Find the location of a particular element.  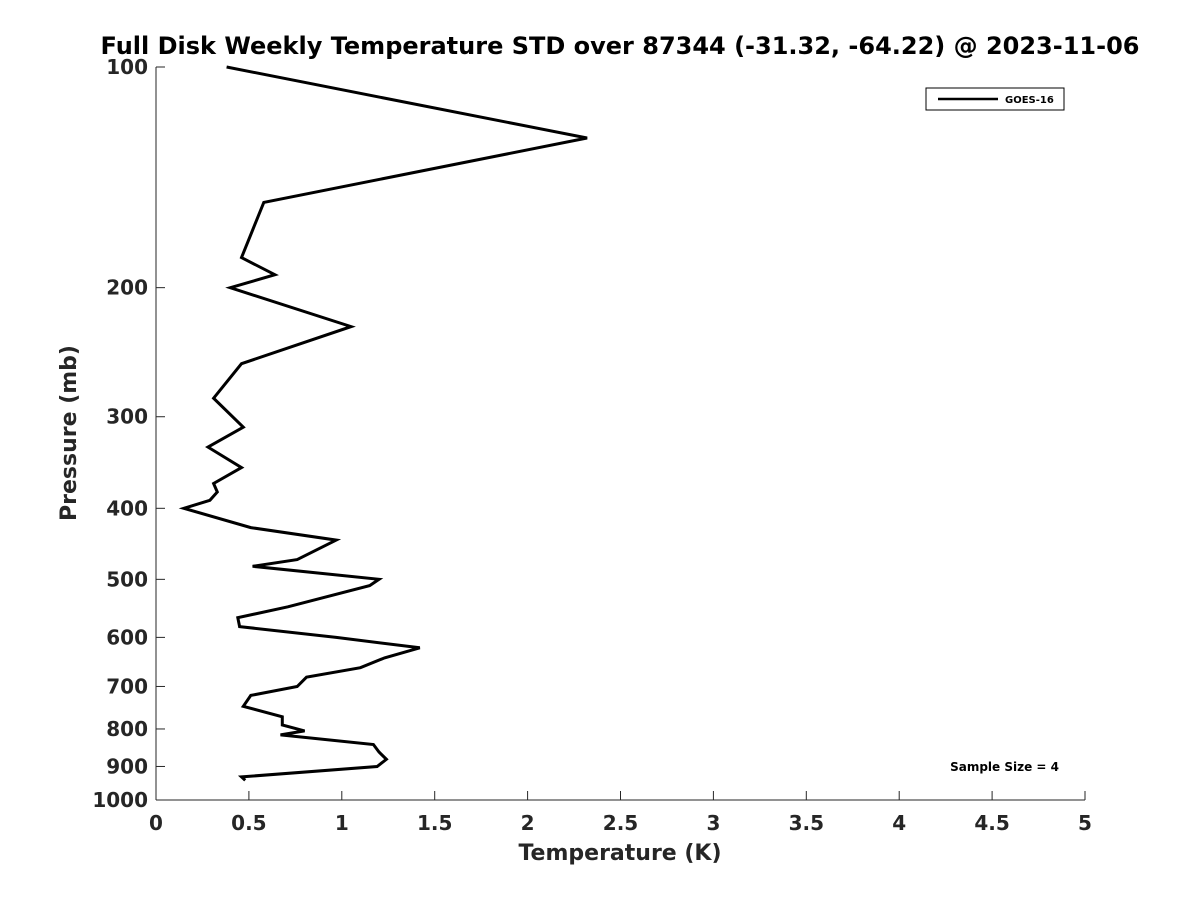

y-axis-label: Pressure (mb) is located at coordinates (69, 433).